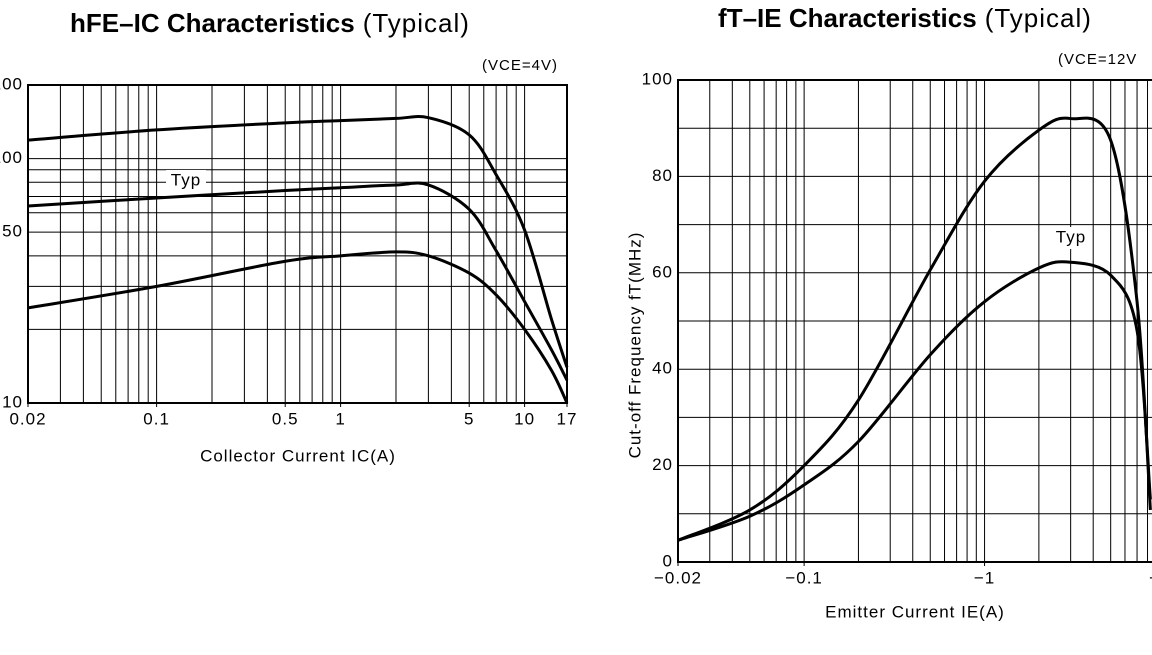  What do you see at coordinates (668, 560) in the screenshot?
I see `y-tick-label: 0` at bounding box center [668, 560].